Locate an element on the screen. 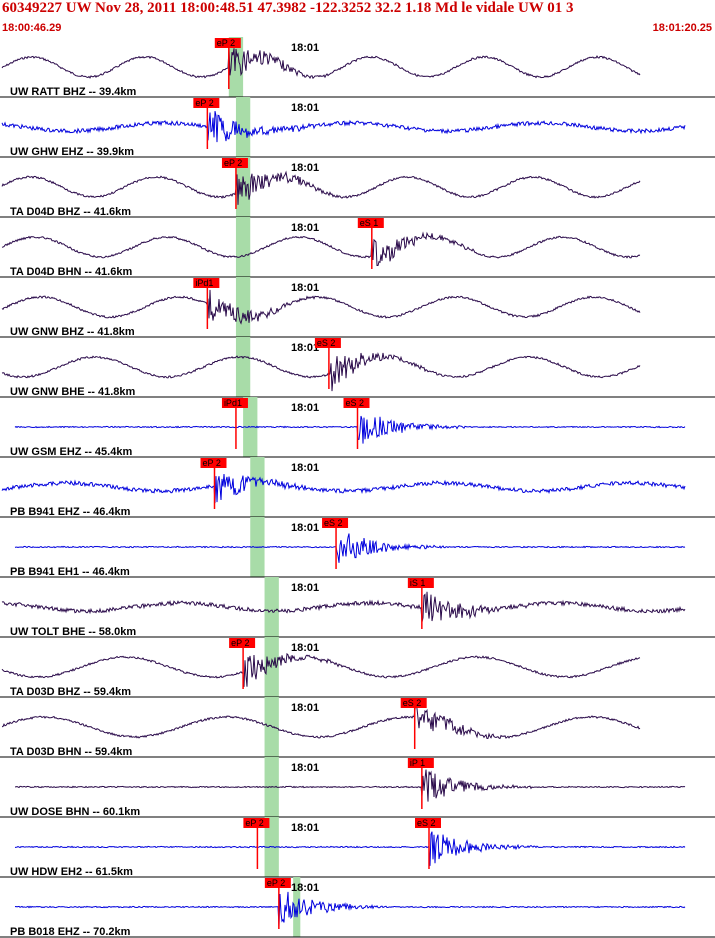 The image size is (715, 938). start-time: 18:00:46.29 is located at coordinates (32, 28).